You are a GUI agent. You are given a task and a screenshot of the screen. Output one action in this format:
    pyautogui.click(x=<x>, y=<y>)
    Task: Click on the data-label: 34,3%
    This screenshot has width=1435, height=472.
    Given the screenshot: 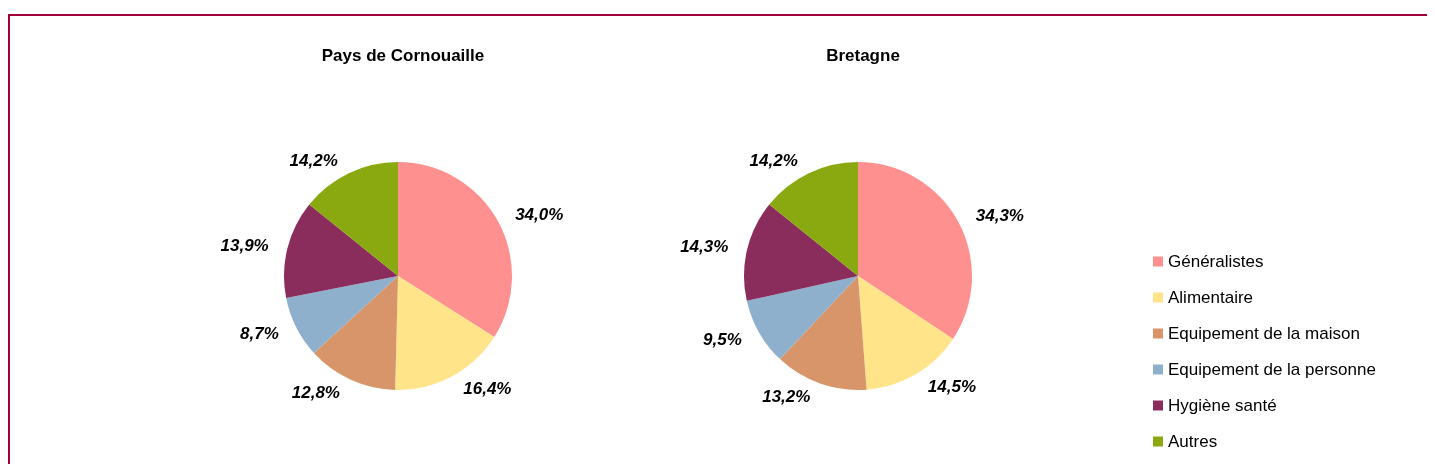 What is the action you would take?
    pyautogui.click(x=999, y=215)
    